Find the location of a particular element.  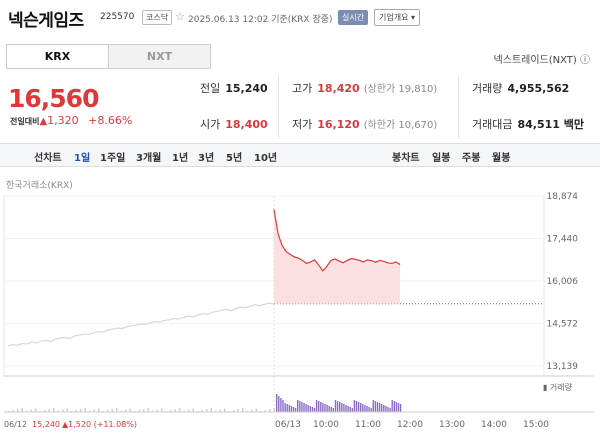

candle-chart-label: 봉차트 is located at coordinates (406, 158).